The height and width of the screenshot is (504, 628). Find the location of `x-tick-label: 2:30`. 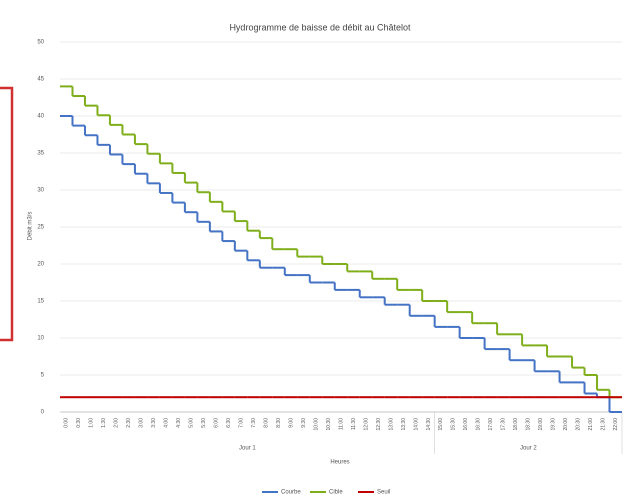

x-tick-label: 2:30 is located at coordinates (129, 423).